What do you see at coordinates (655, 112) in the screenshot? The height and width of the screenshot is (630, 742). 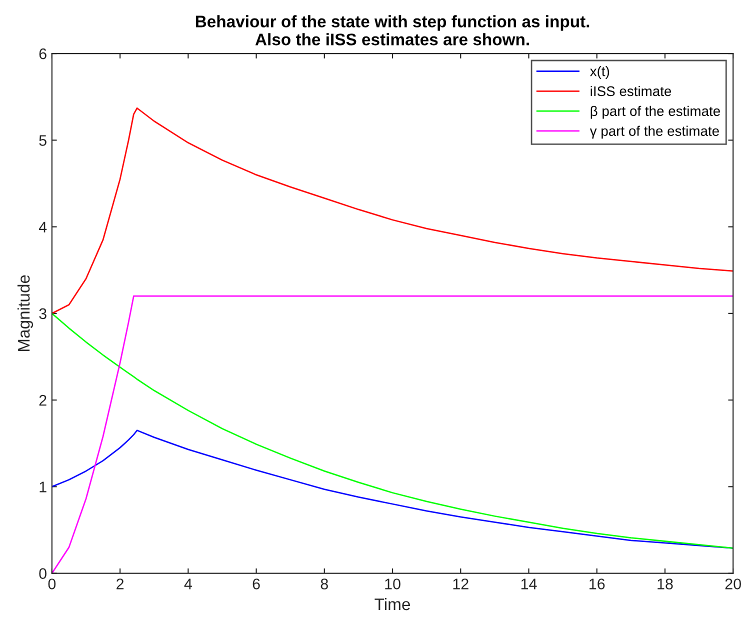 I see `legend-label: β part of the estimate` at bounding box center [655, 112].